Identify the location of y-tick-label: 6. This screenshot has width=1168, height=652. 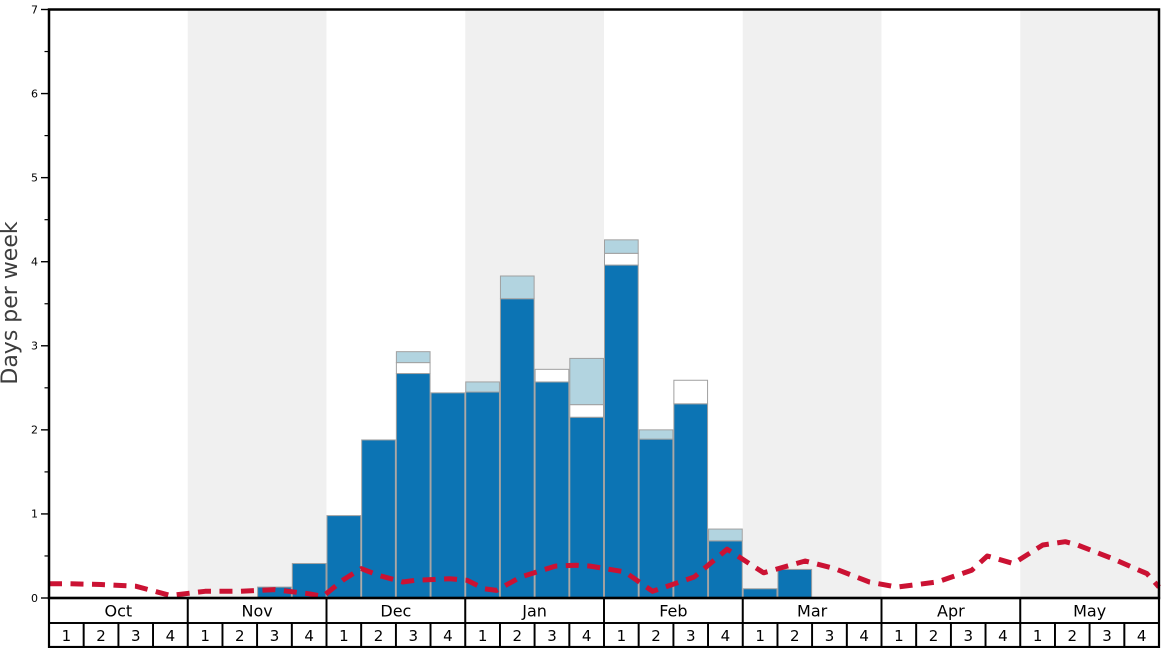
(34, 93).